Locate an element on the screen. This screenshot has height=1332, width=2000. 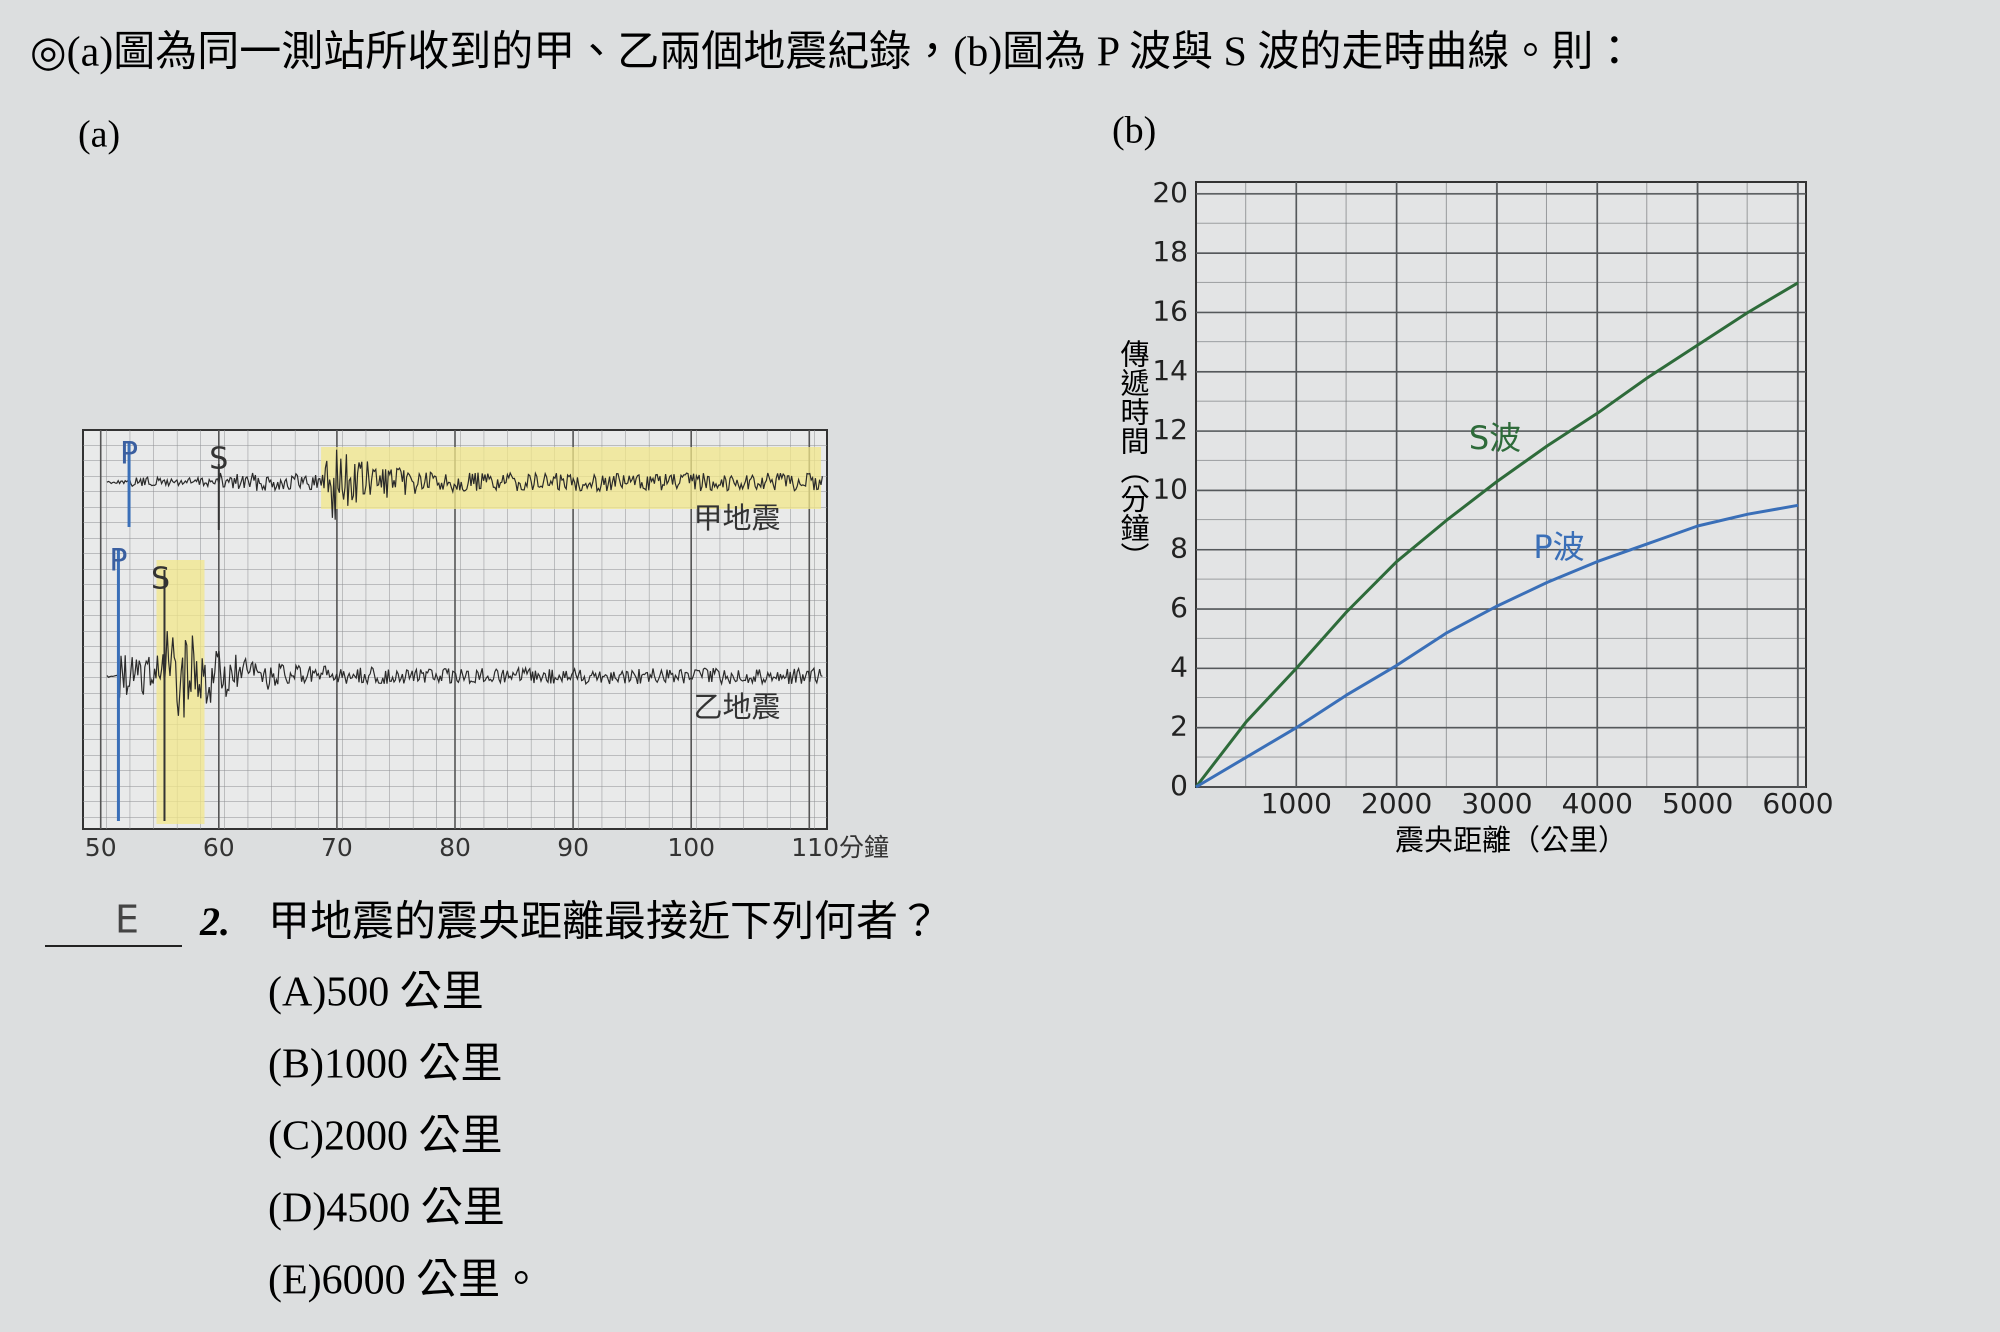
x-tick-label: 50 is located at coordinates (101, 847).